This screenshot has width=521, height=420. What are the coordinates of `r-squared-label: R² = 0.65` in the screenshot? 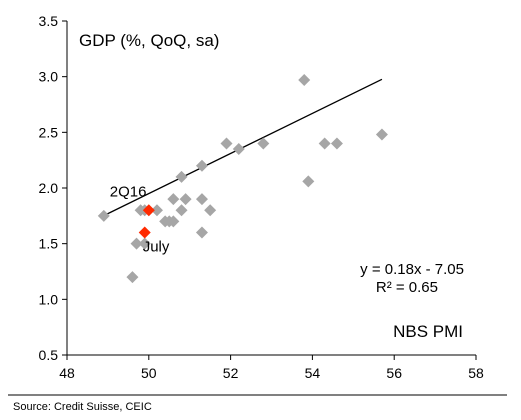 It's located at (407, 287).